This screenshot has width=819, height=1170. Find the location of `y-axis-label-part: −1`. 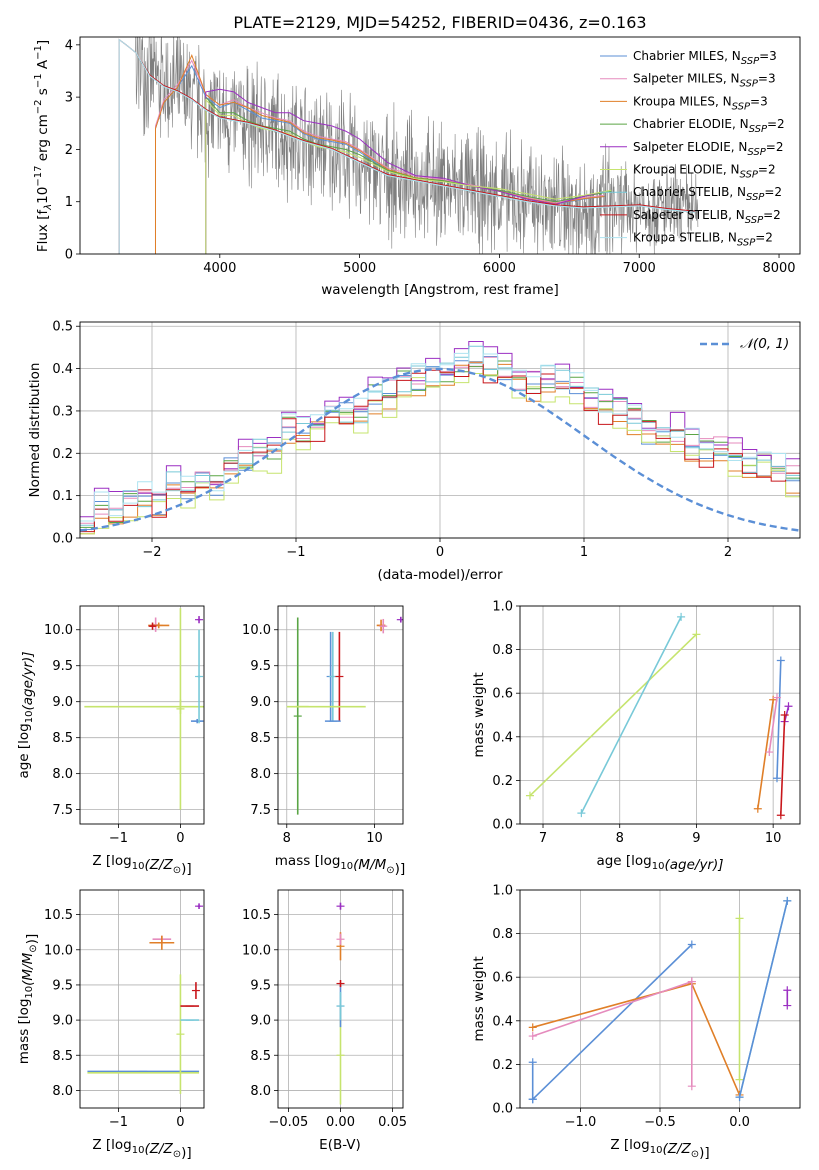

y-axis-label-part: −1 is located at coordinates (38, 52).